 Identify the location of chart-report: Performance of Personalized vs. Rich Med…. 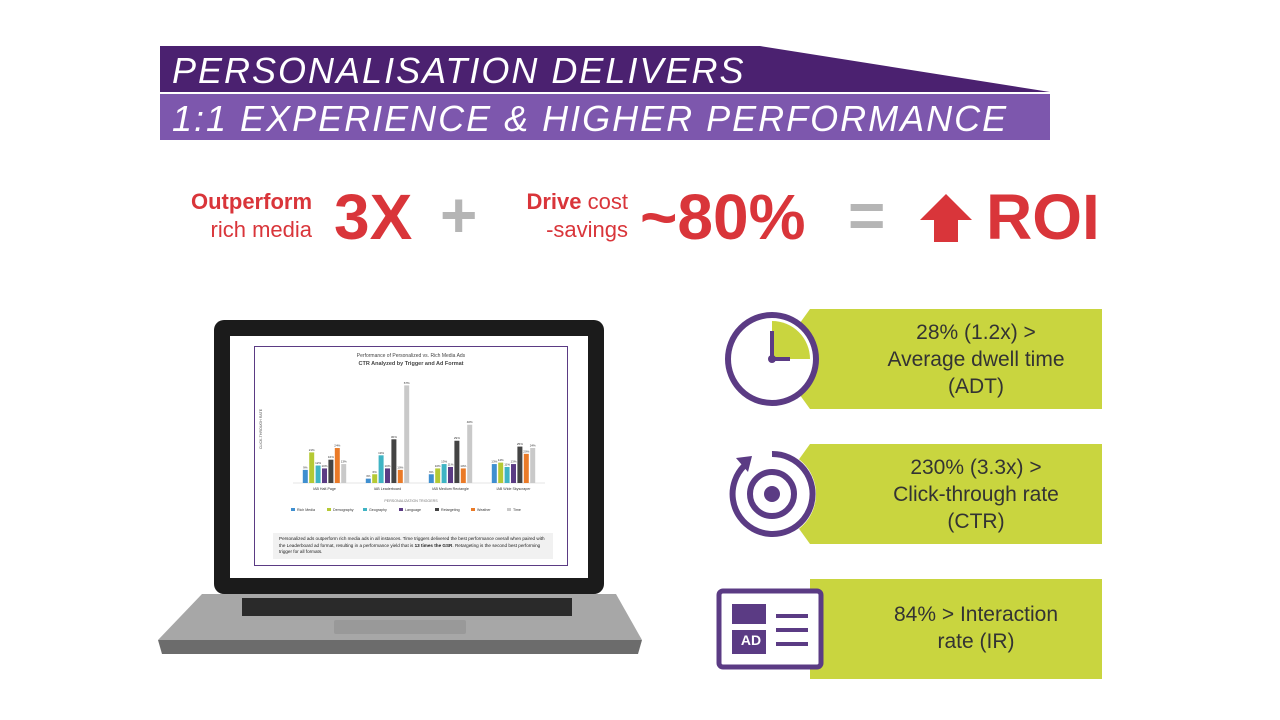
(411, 456).